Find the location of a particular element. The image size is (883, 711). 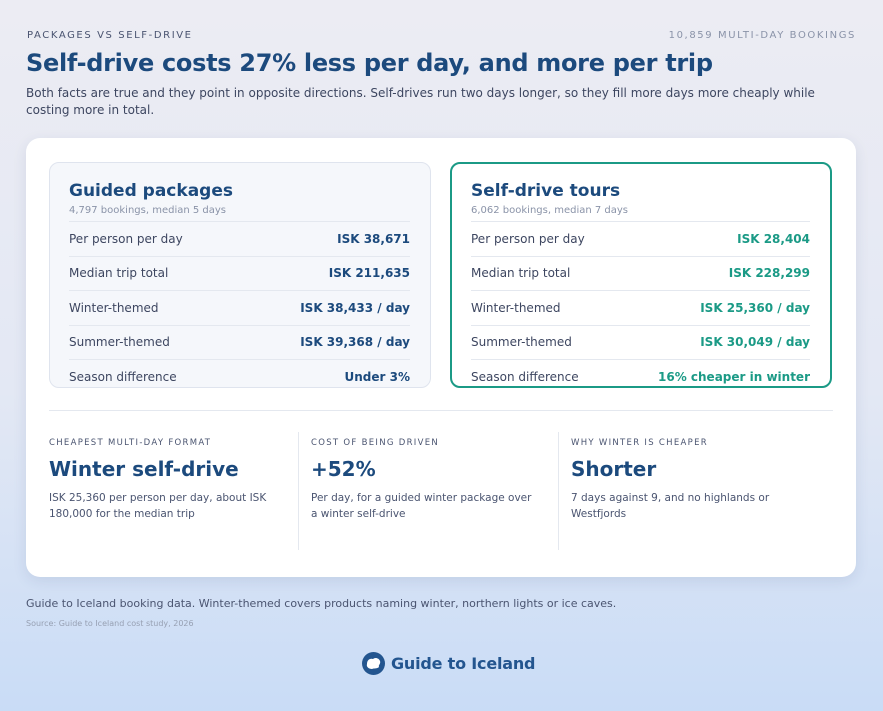

row-value: ISK 38,671 is located at coordinates (373, 238).